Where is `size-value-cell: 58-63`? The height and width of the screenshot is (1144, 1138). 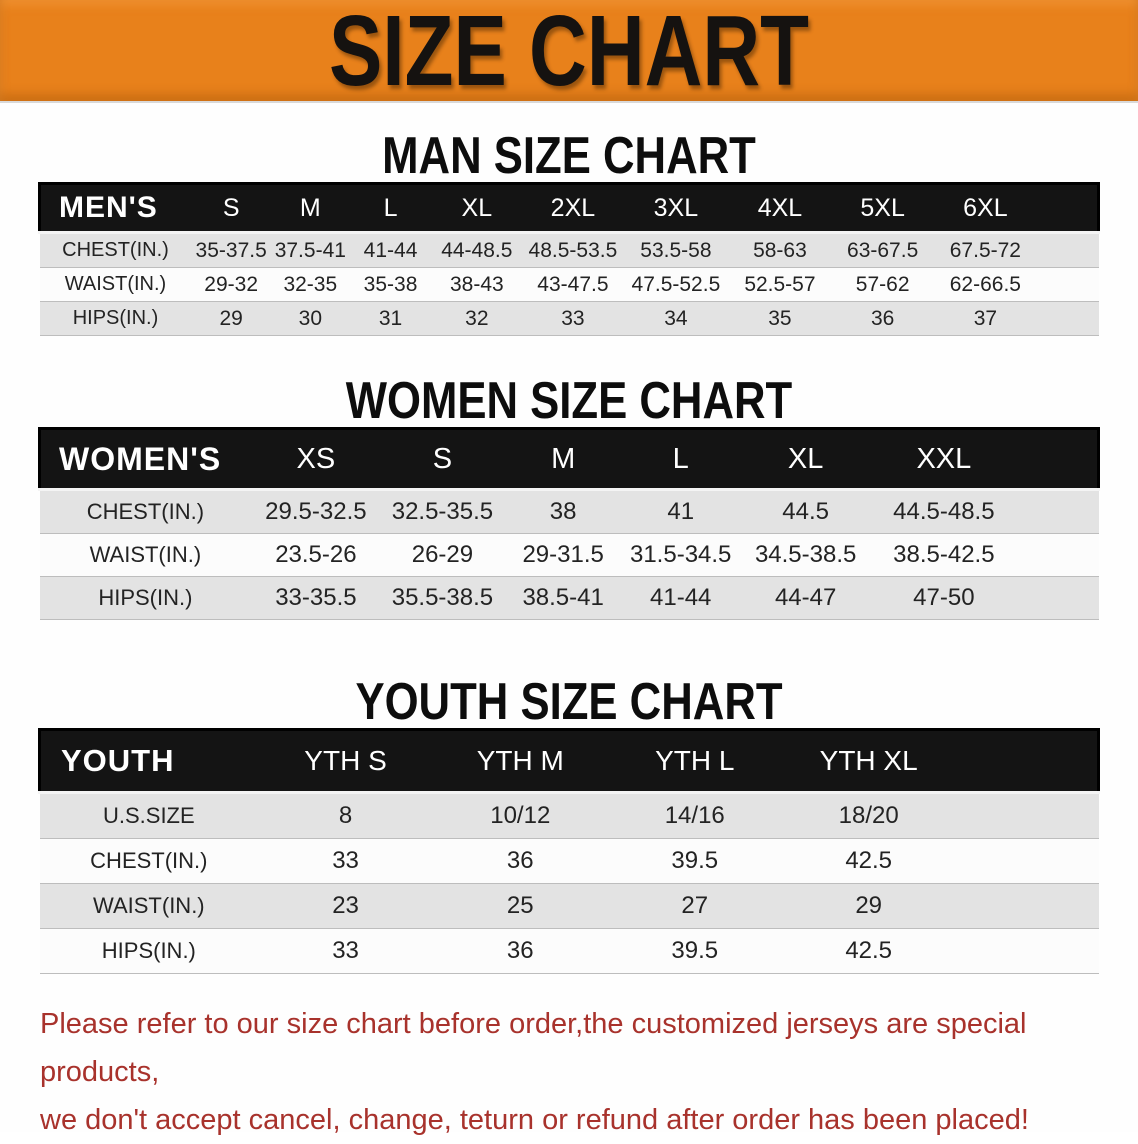
size-value-cell: 58-63 is located at coordinates (780, 250).